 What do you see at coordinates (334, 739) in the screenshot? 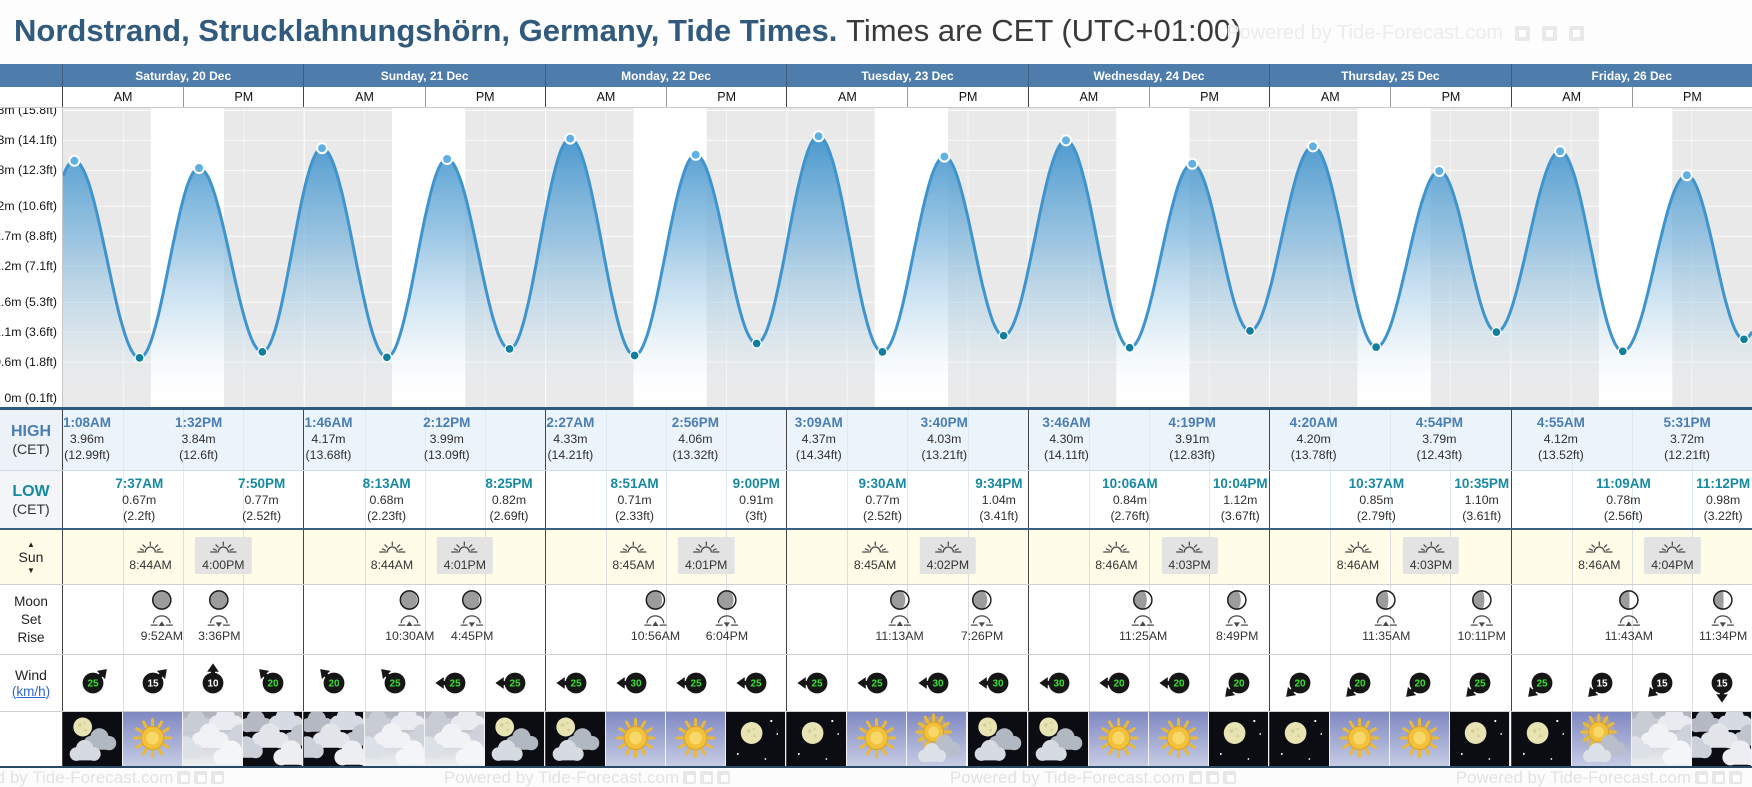
I see `weather-tile-clouds-night` at bounding box center [334, 739].